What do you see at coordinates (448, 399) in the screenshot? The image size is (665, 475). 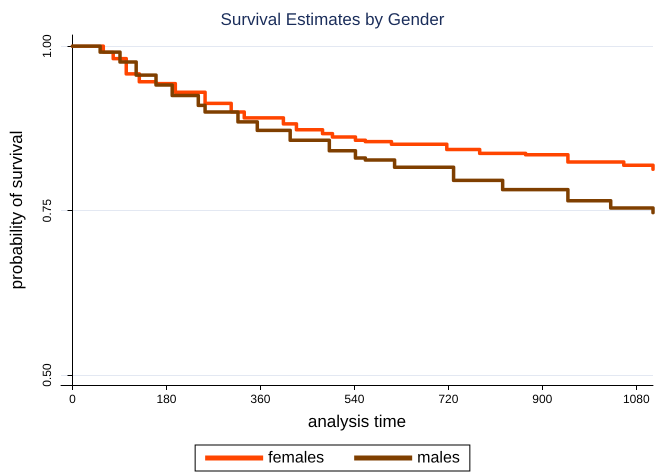 I see `x-tick-label: 720` at bounding box center [448, 399].